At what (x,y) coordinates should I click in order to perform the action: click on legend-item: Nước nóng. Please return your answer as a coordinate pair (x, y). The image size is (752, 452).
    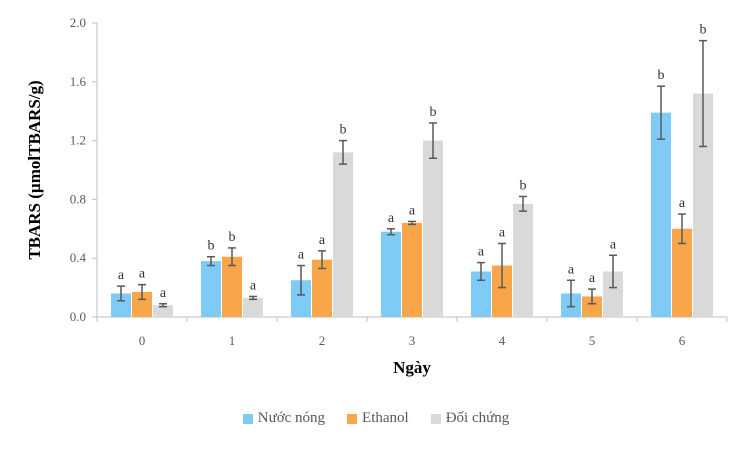
    Looking at the image, I should click on (284, 418).